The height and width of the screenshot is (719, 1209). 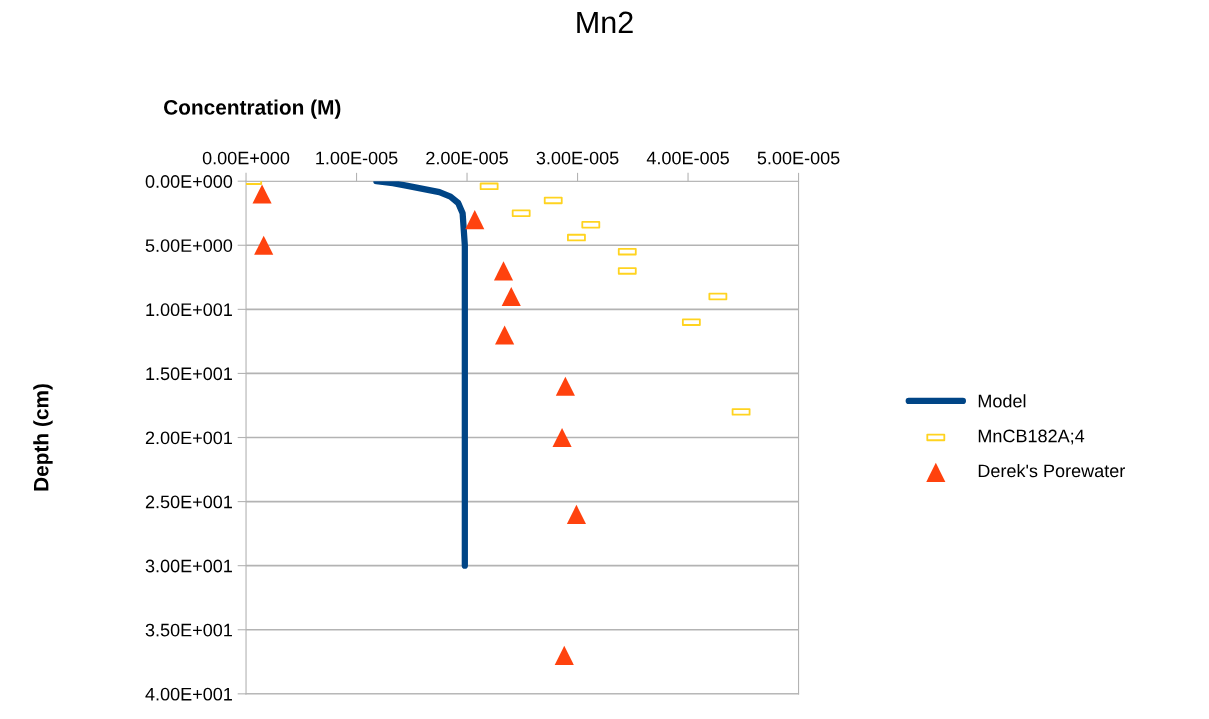 I want to click on y-tick-label: 1.50E+001, so click(x=189, y=374).